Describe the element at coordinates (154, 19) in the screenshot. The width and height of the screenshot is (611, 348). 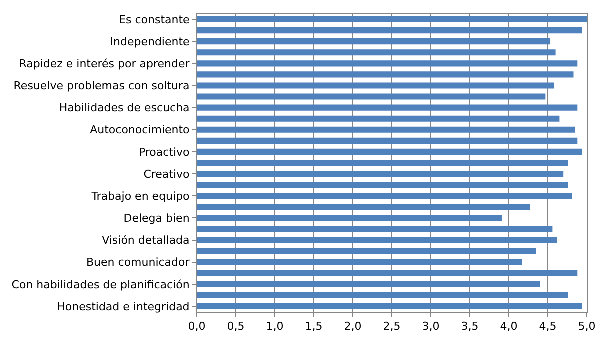
I see `y-tick-label: Es constante` at that location.